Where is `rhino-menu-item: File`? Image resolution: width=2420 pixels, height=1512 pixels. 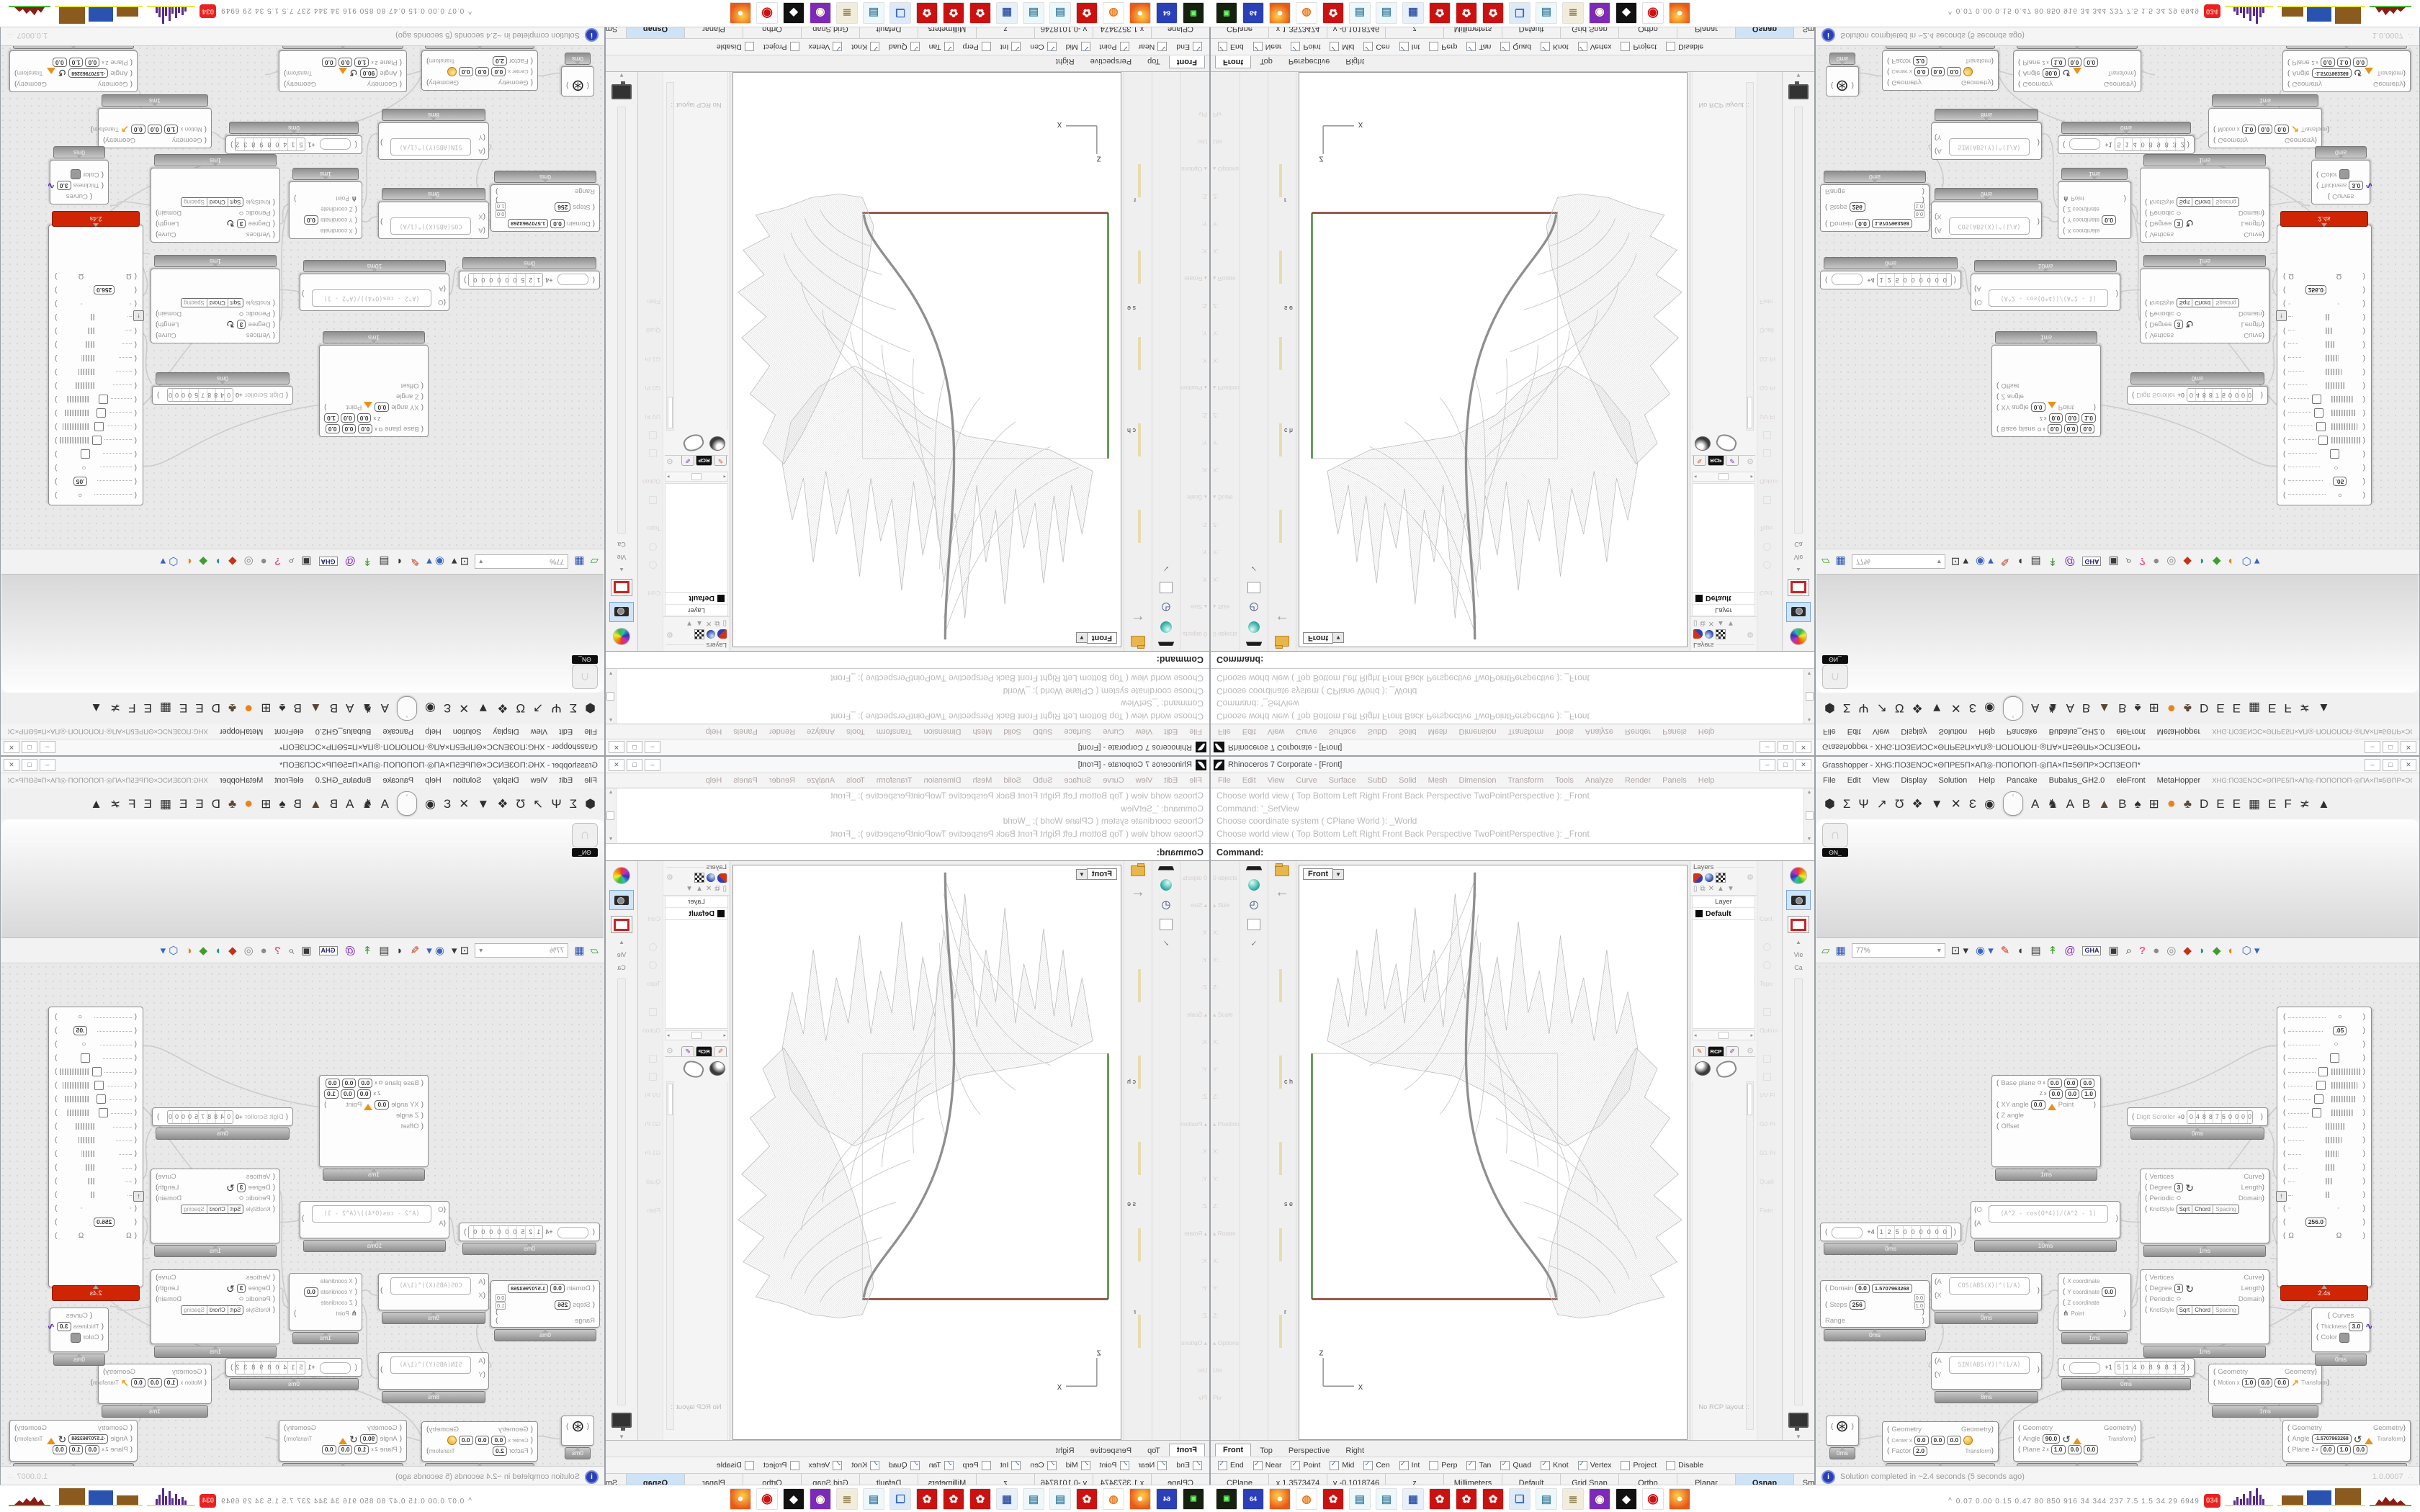 rhino-menu-item: File is located at coordinates (1224, 780).